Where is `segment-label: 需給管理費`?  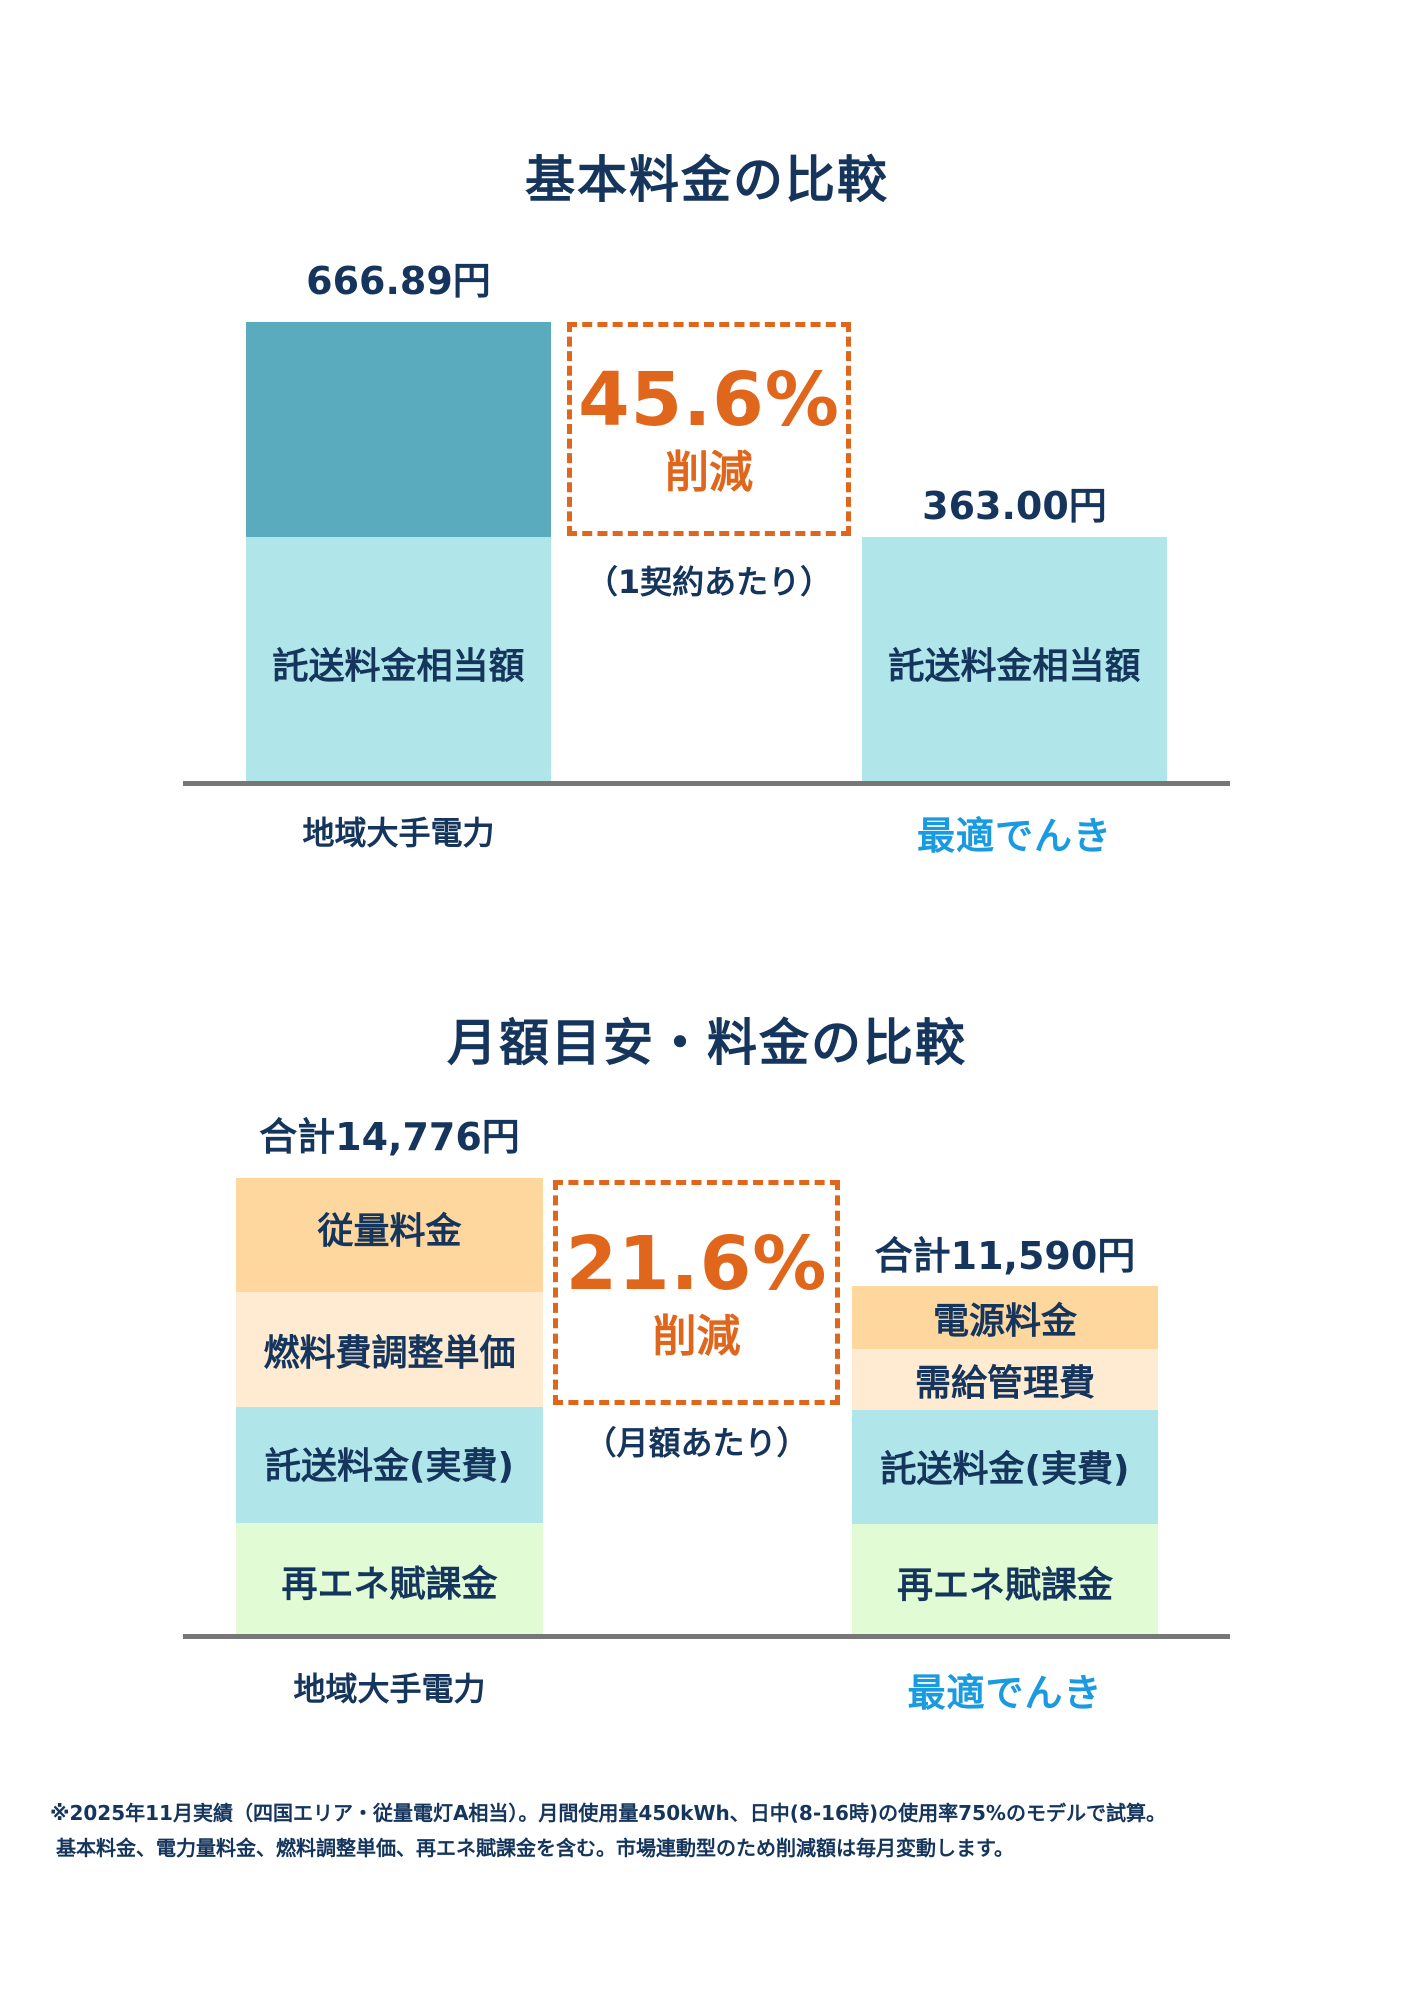 segment-label: 需給管理費 is located at coordinates (1004, 1383).